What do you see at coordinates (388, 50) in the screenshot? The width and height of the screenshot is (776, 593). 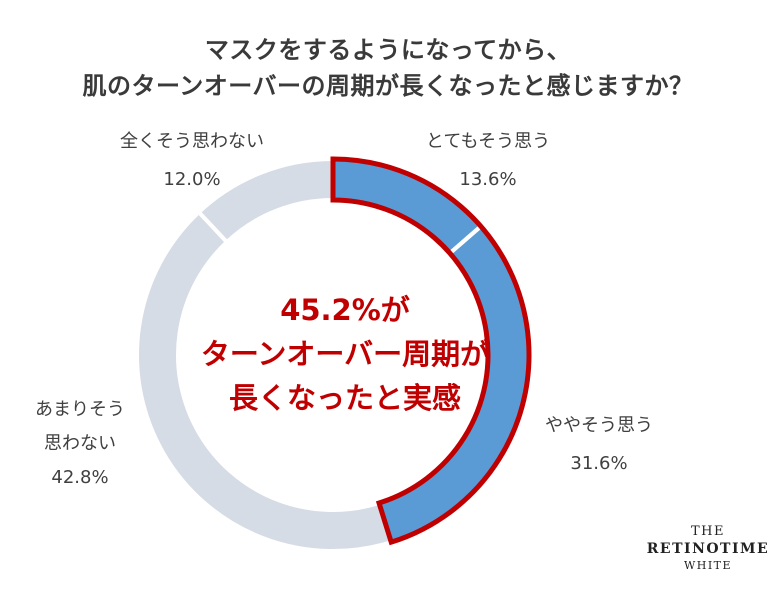 I see `chart-title-line1: マスクをするようになってから、` at bounding box center [388, 50].